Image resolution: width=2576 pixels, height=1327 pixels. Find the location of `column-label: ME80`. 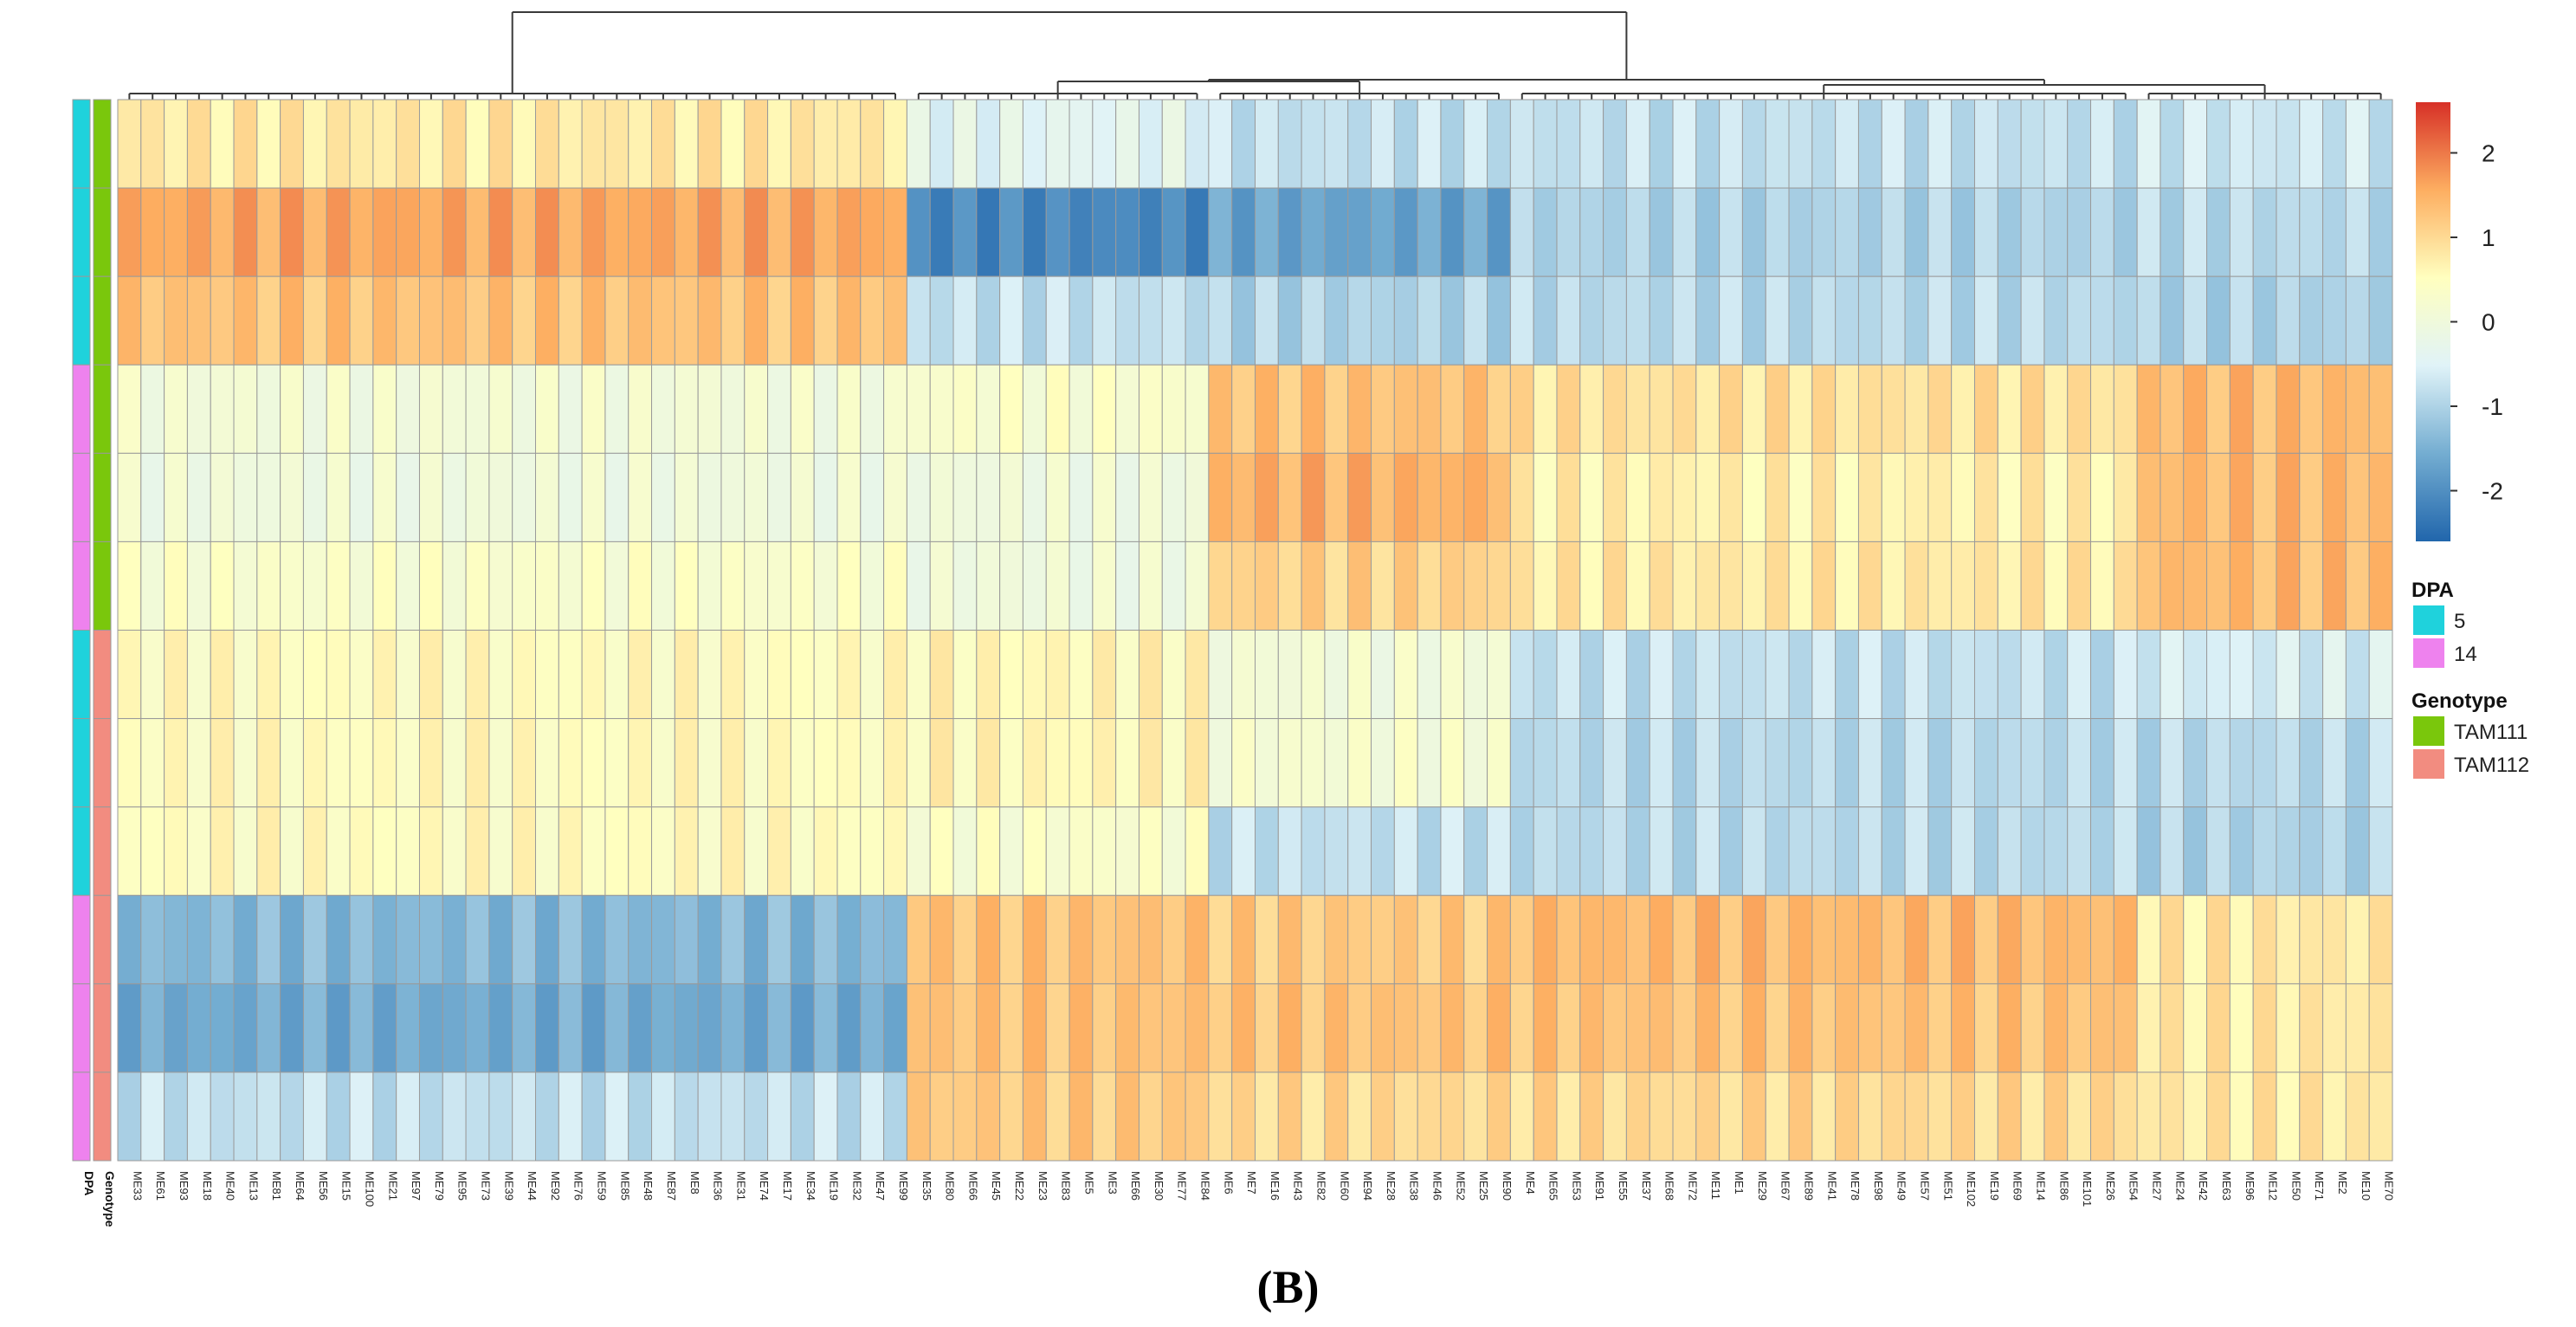

column-label: ME80 is located at coordinates (950, 1186).